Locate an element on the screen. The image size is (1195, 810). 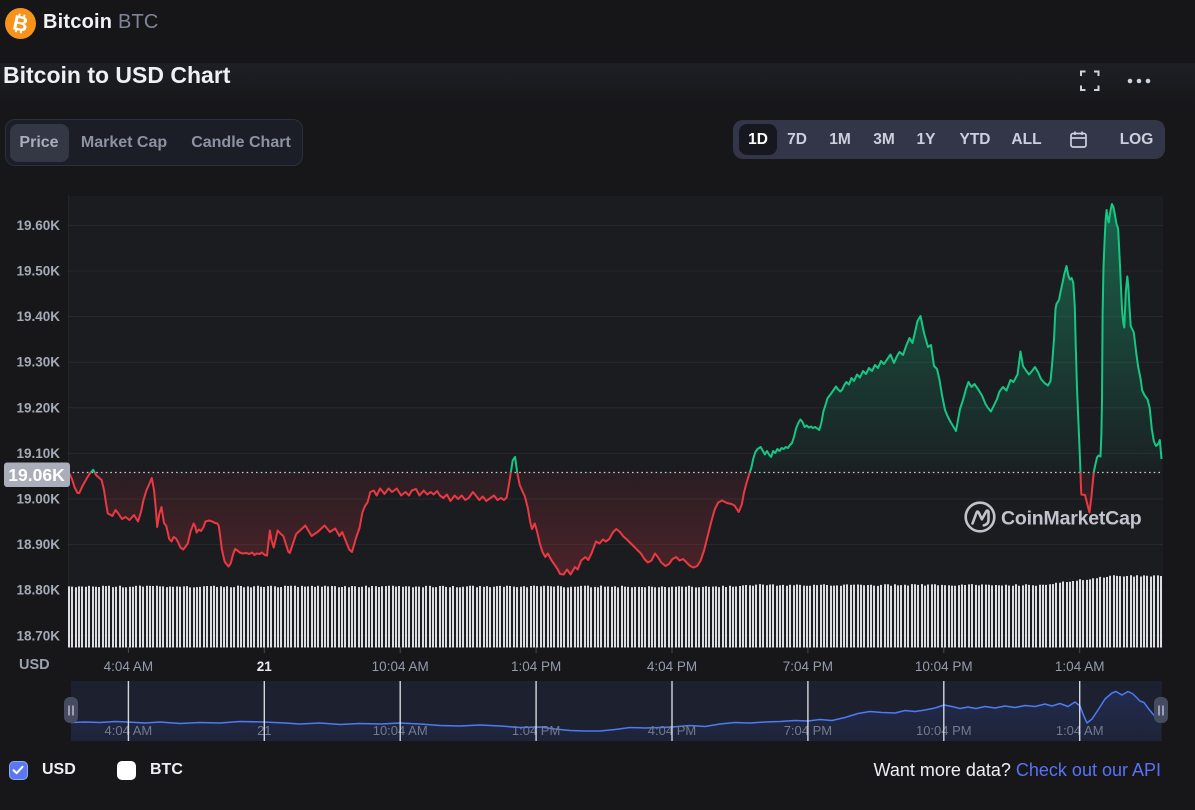
svg-text: 21 is located at coordinates (265, 666).